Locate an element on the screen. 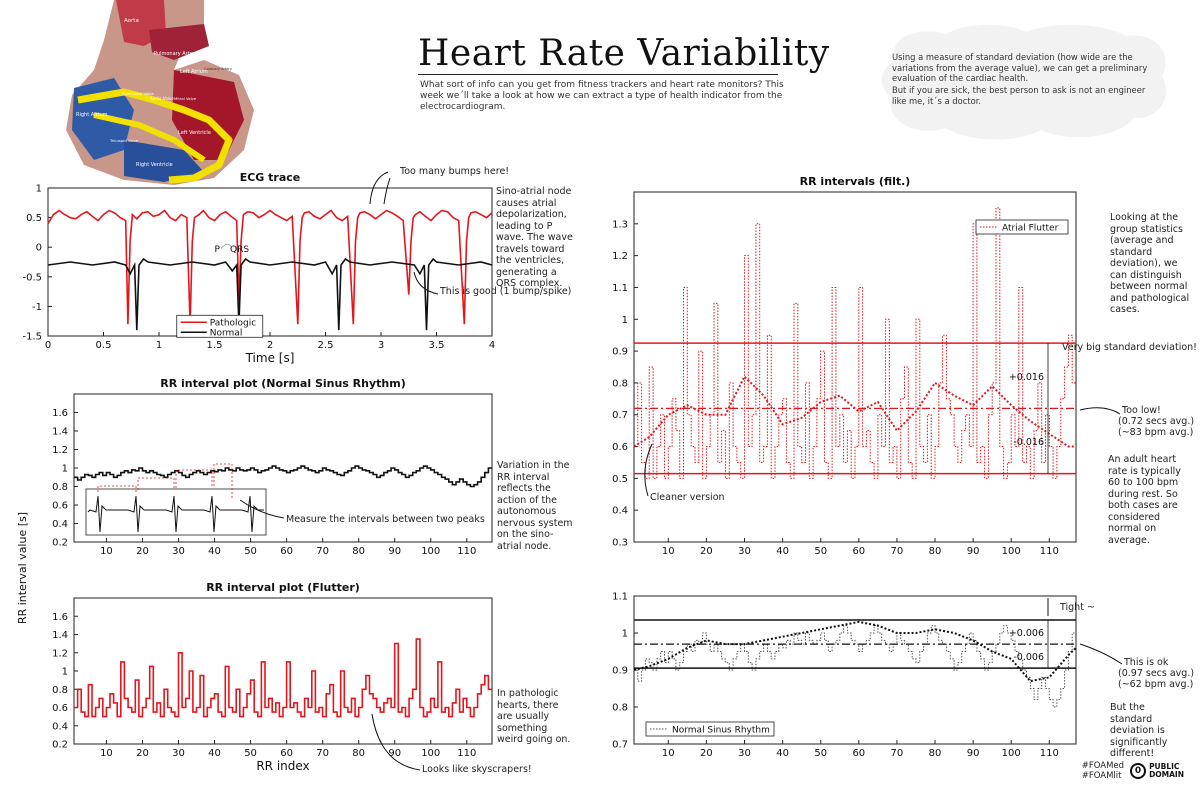  rr-filt-flutter-xtick-label: 100 is located at coordinates (1011, 551).